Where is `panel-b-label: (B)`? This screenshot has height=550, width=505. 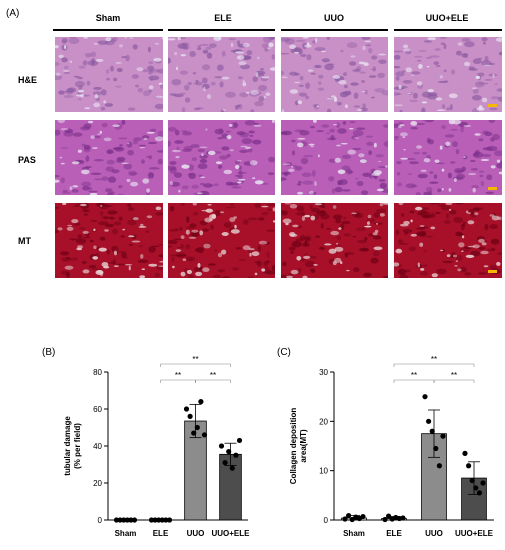
panel-b-label: (B) is located at coordinates (49, 352).